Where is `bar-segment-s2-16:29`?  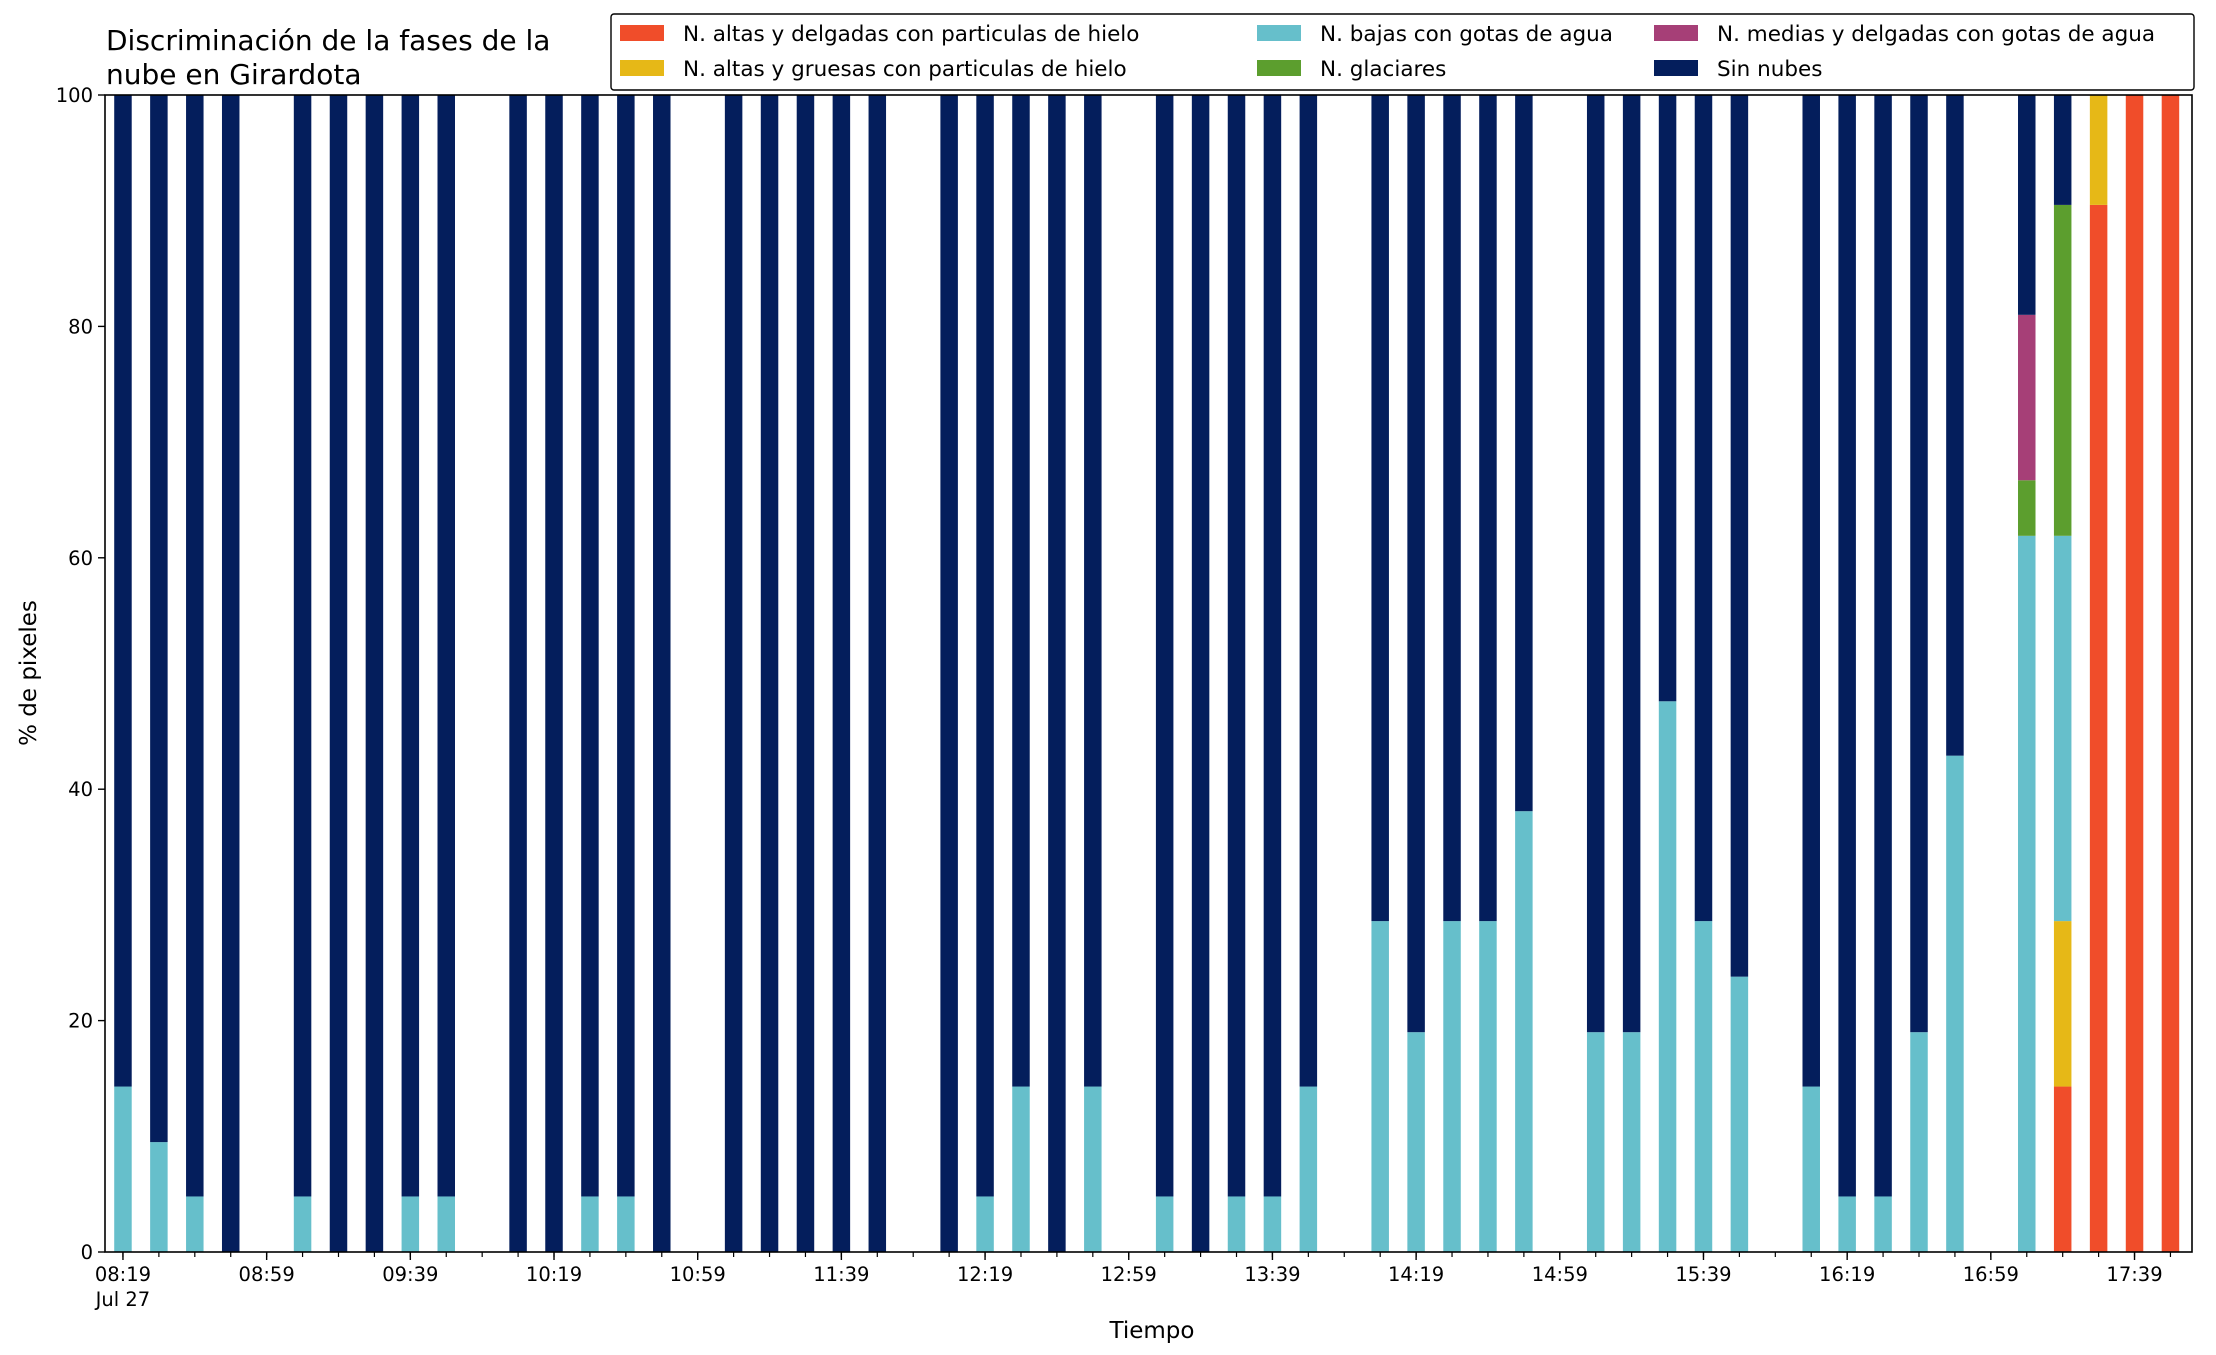 bar-segment-s2-16:29 is located at coordinates (1883, 1224).